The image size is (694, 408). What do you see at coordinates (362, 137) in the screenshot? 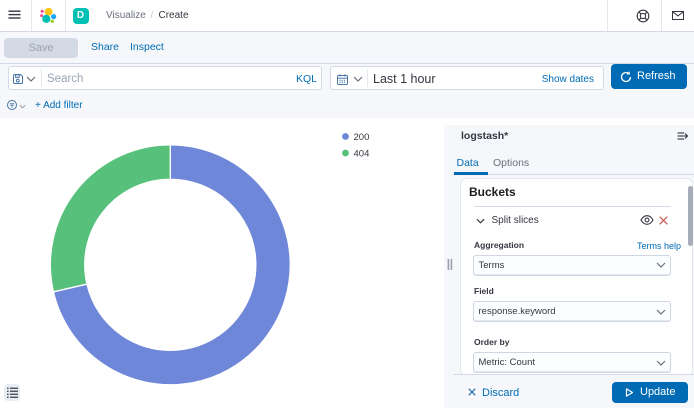
I see `svg-text: 200` at bounding box center [362, 137].